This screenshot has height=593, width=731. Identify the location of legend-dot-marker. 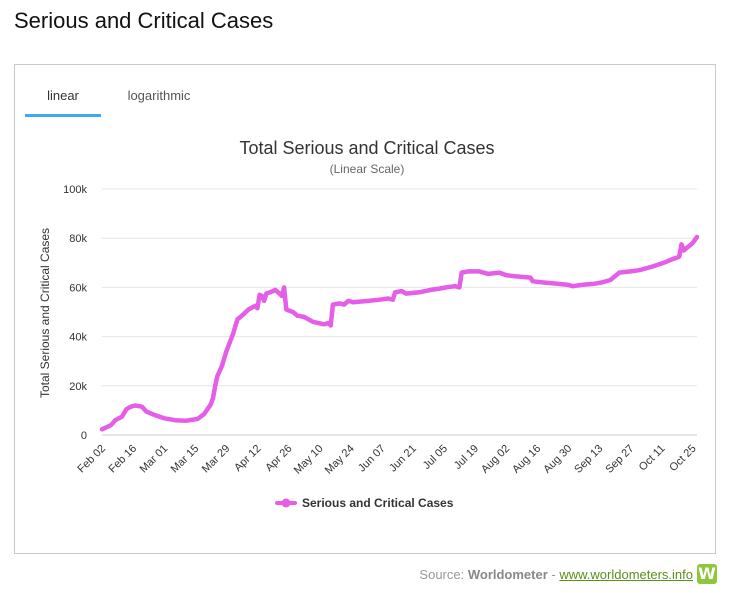
(286, 503).